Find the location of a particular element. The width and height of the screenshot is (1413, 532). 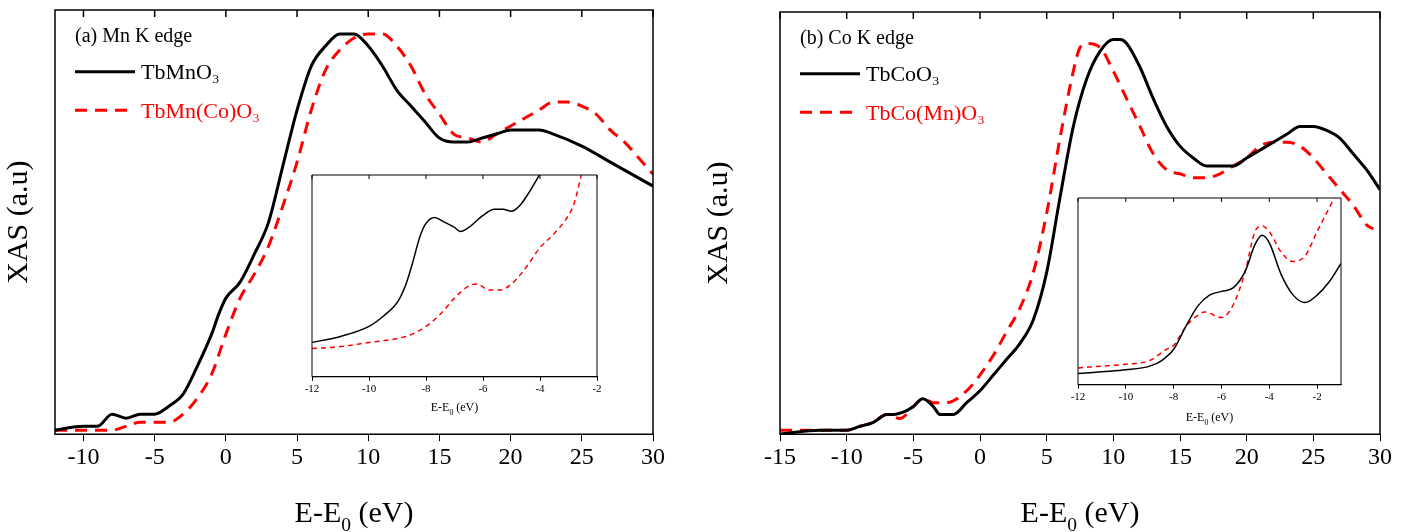

legend-label: TbCo(Mn)O₃ is located at coordinates (925, 112).